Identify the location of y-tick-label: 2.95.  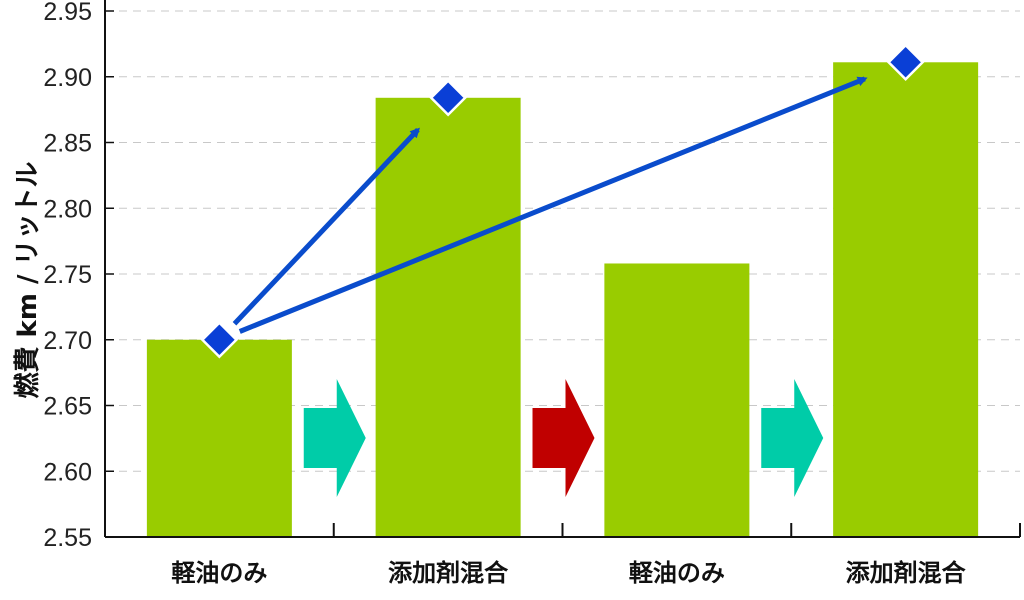
(67, 13).